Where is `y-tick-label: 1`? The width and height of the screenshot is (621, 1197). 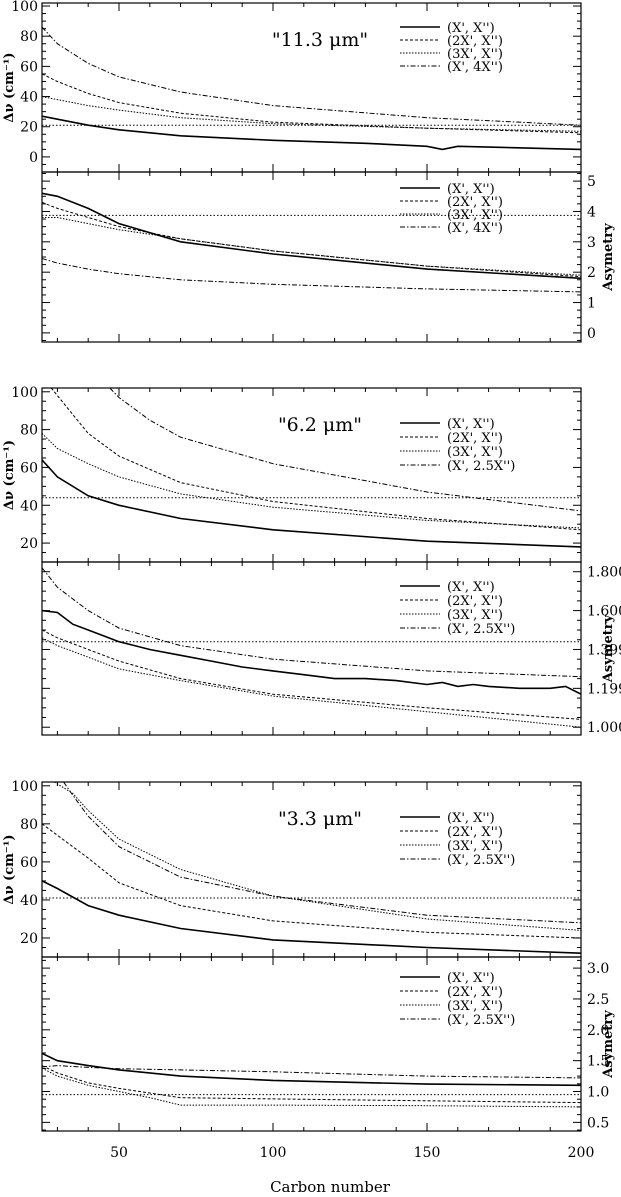
y-tick-label: 1 is located at coordinates (591, 304).